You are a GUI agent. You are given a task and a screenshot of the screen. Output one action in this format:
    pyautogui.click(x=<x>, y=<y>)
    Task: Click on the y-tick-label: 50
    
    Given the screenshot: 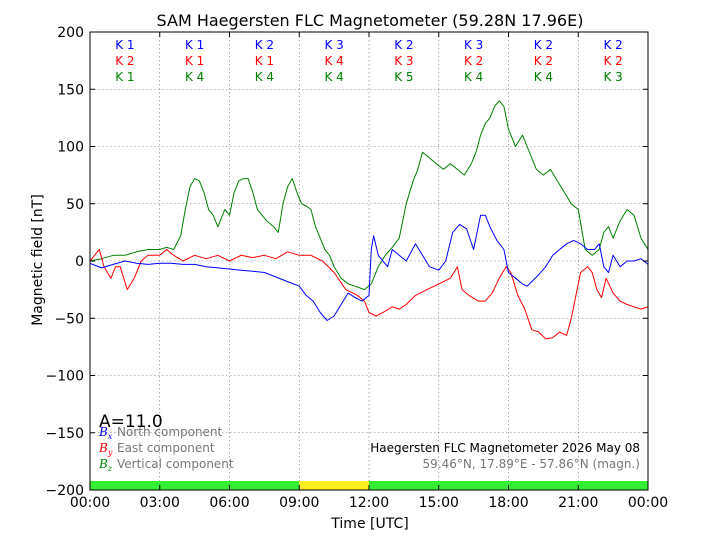 What is the action you would take?
    pyautogui.click(x=75, y=205)
    